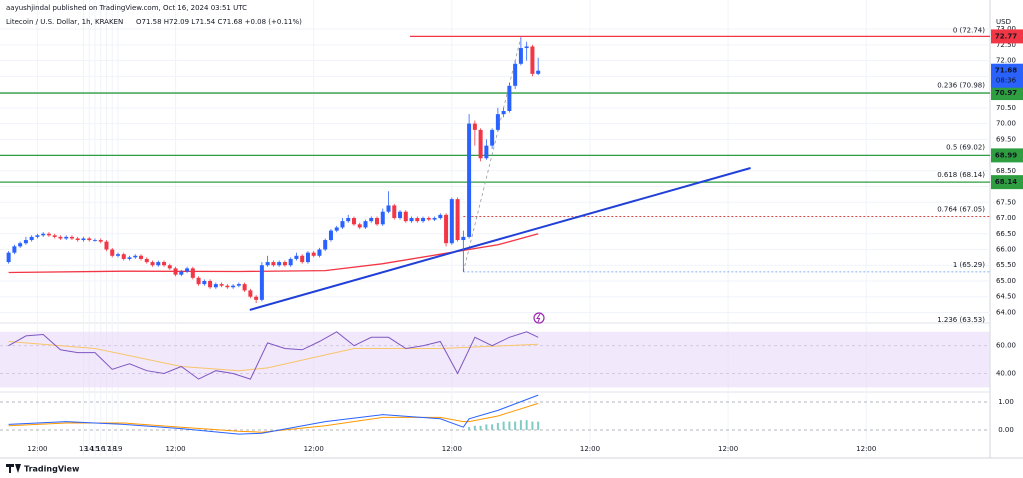  I want to click on fib-connector, so click(492, 154).